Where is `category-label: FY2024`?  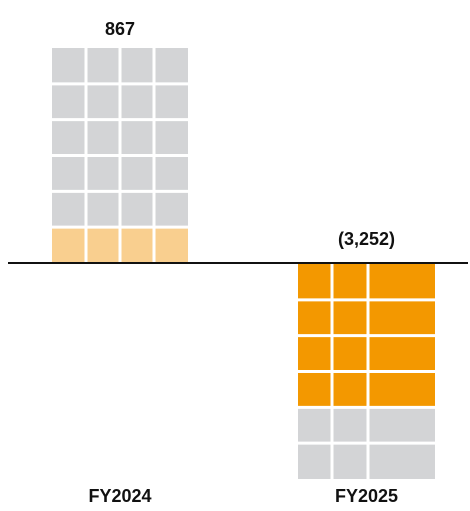 category-label: FY2024 is located at coordinates (119, 496).